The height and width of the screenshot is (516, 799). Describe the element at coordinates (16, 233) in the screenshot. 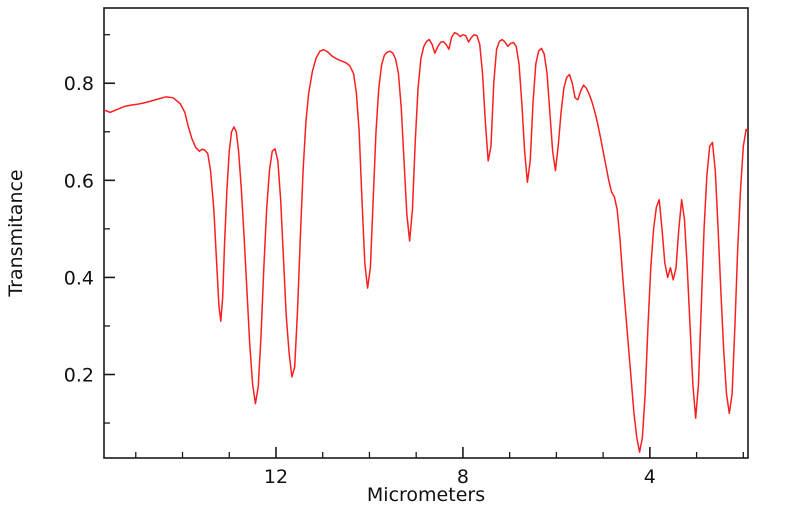

I see `y-axis-title: Transmitance` at that location.